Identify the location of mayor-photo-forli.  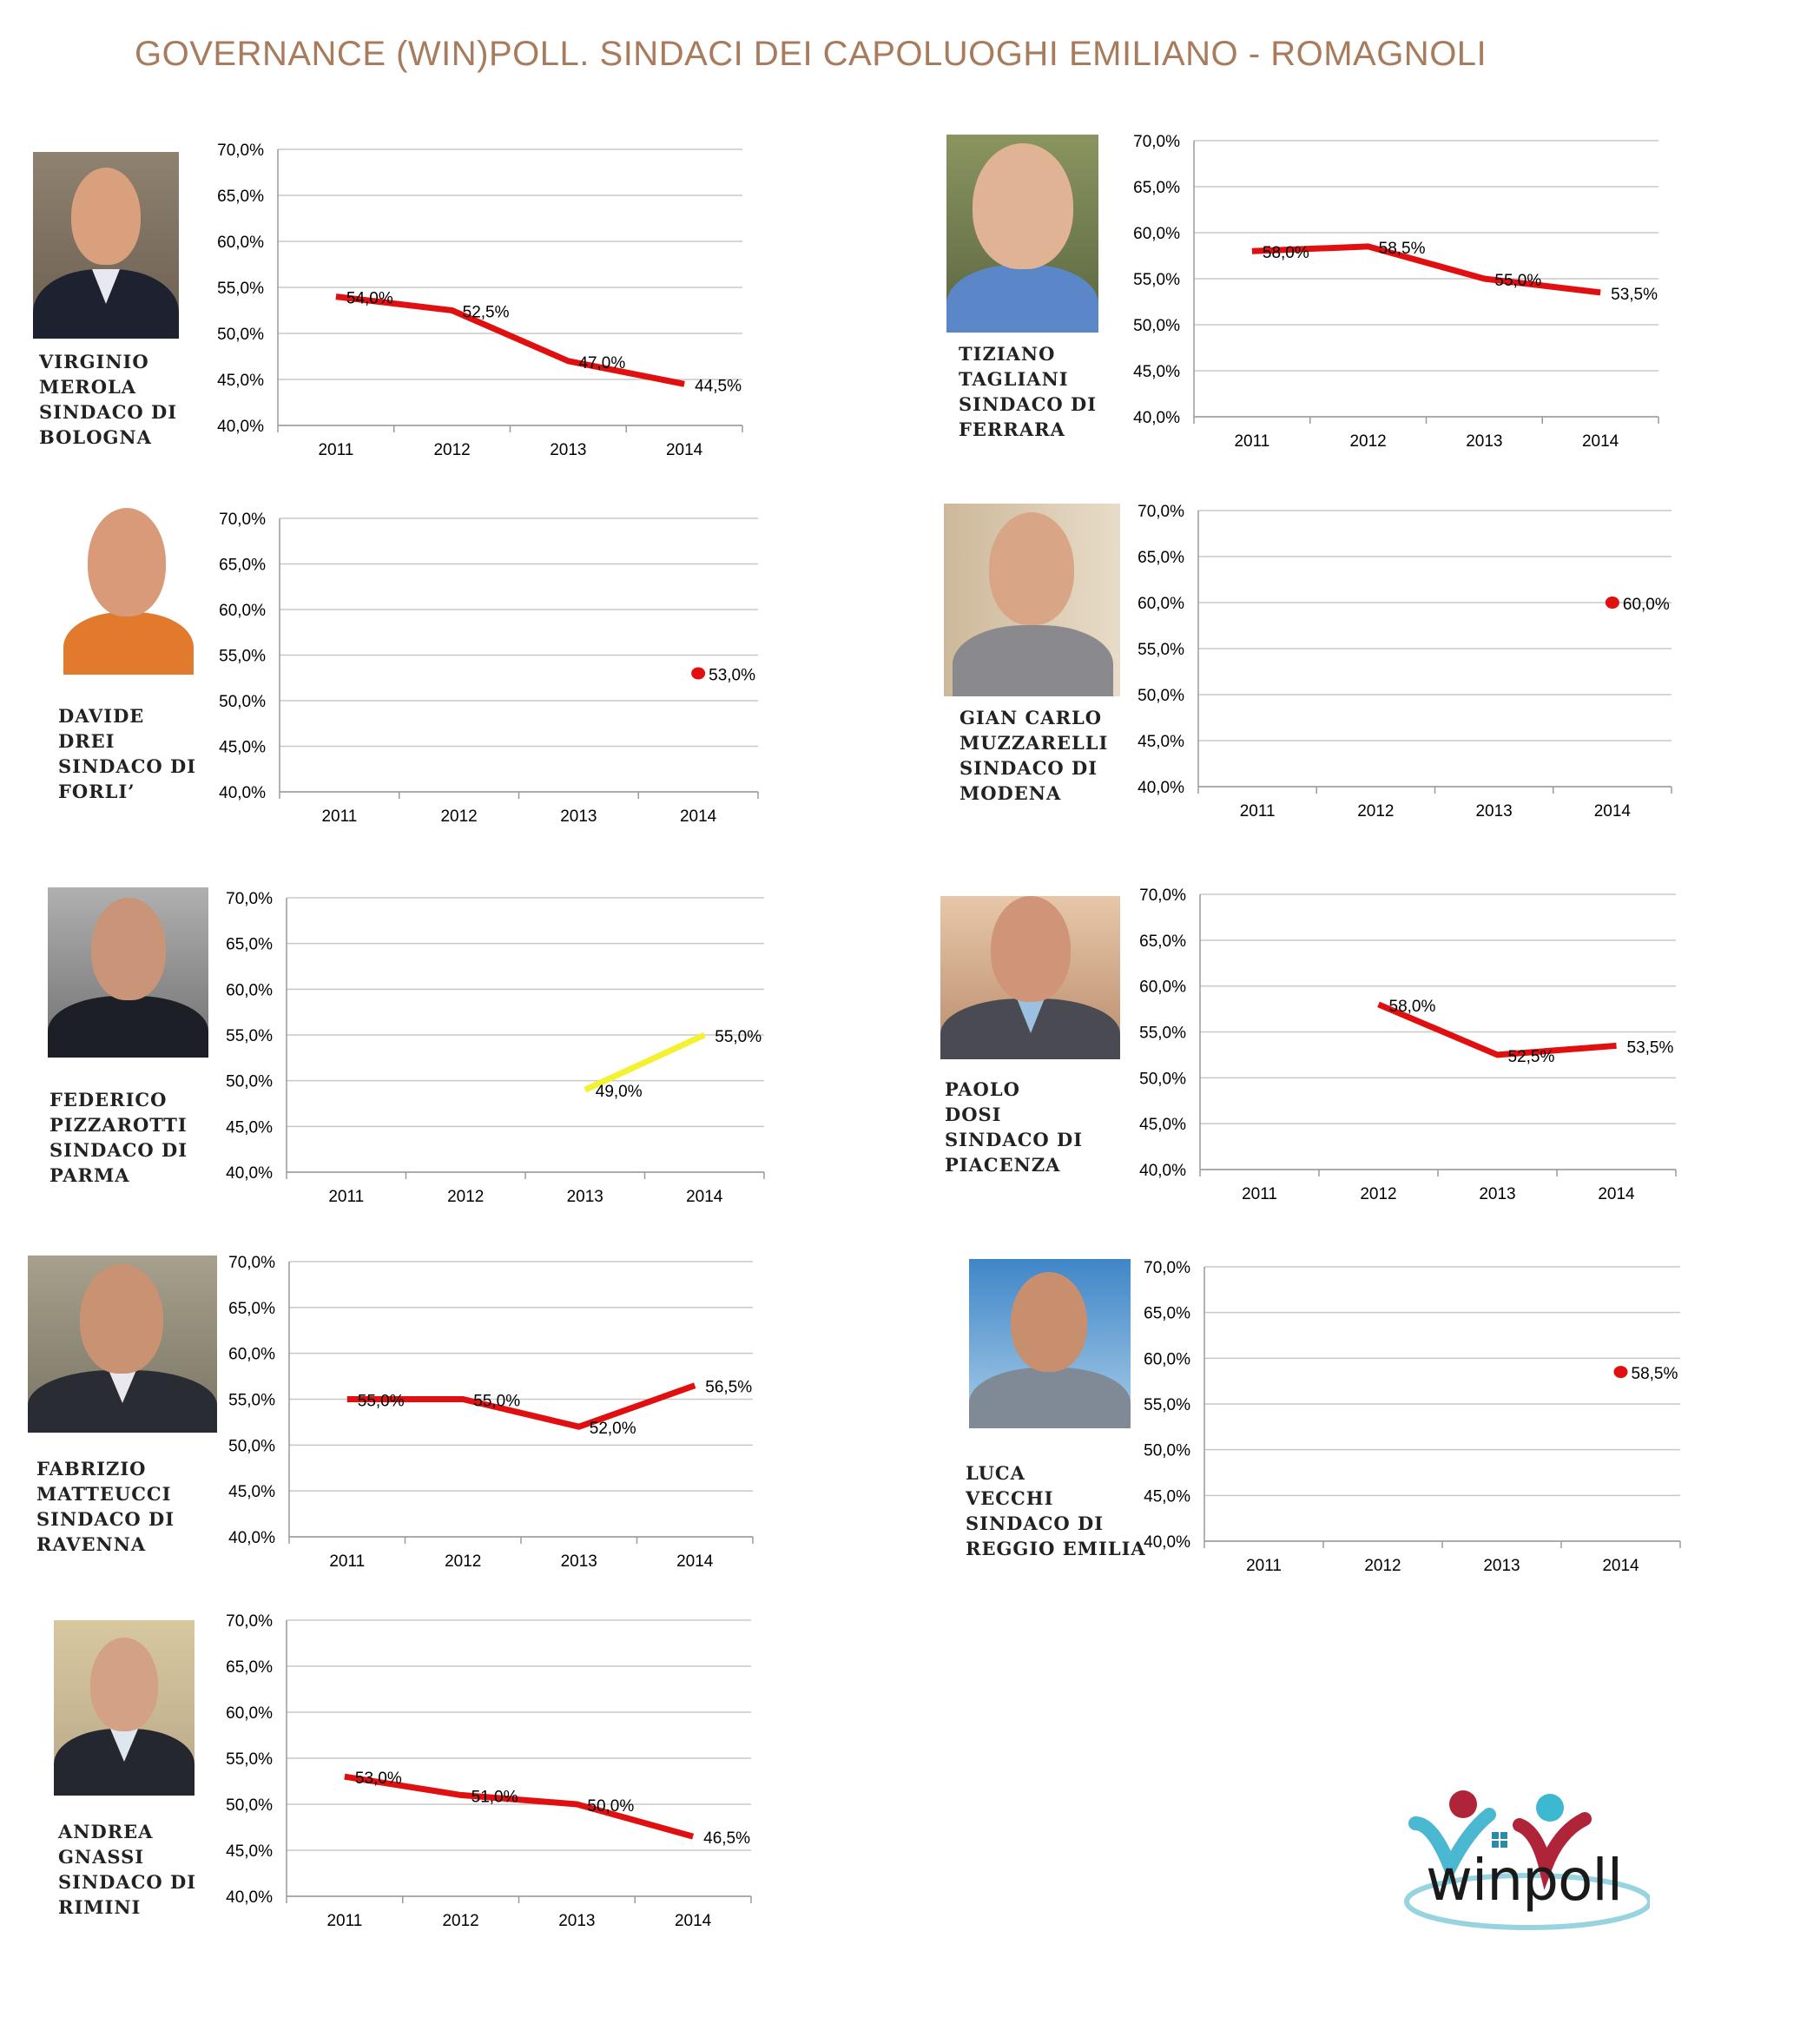
(128, 591).